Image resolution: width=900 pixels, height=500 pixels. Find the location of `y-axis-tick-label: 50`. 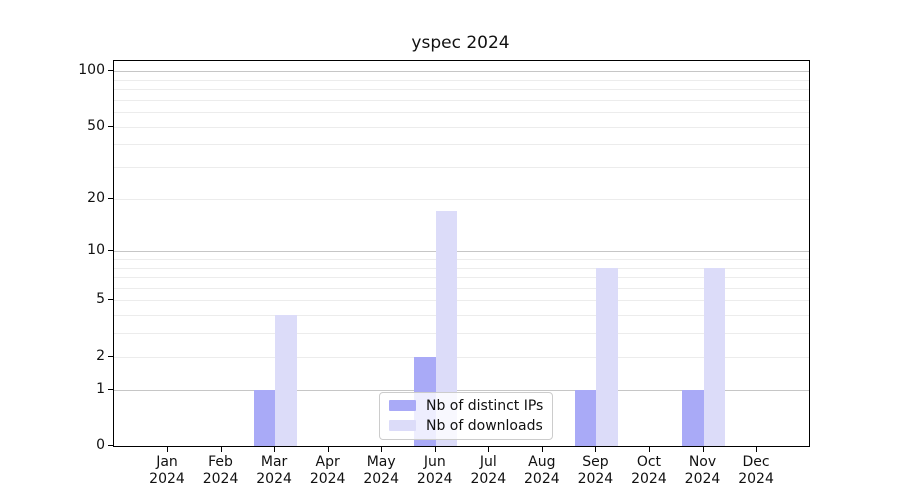

y-axis-tick-label: 50 is located at coordinates (96, 125).